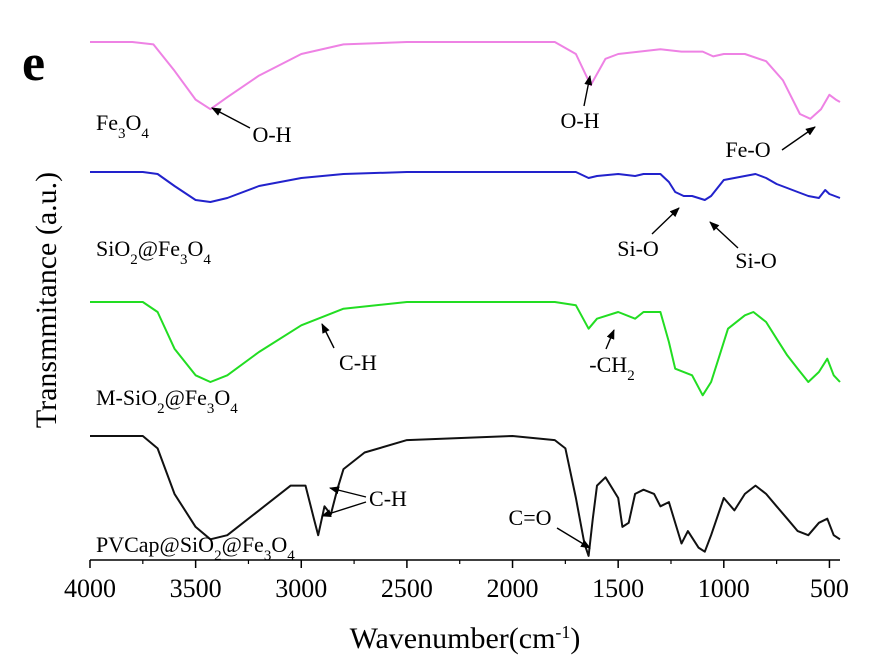  I want to click on annotation-label: Fe-O, so click(747, 149).